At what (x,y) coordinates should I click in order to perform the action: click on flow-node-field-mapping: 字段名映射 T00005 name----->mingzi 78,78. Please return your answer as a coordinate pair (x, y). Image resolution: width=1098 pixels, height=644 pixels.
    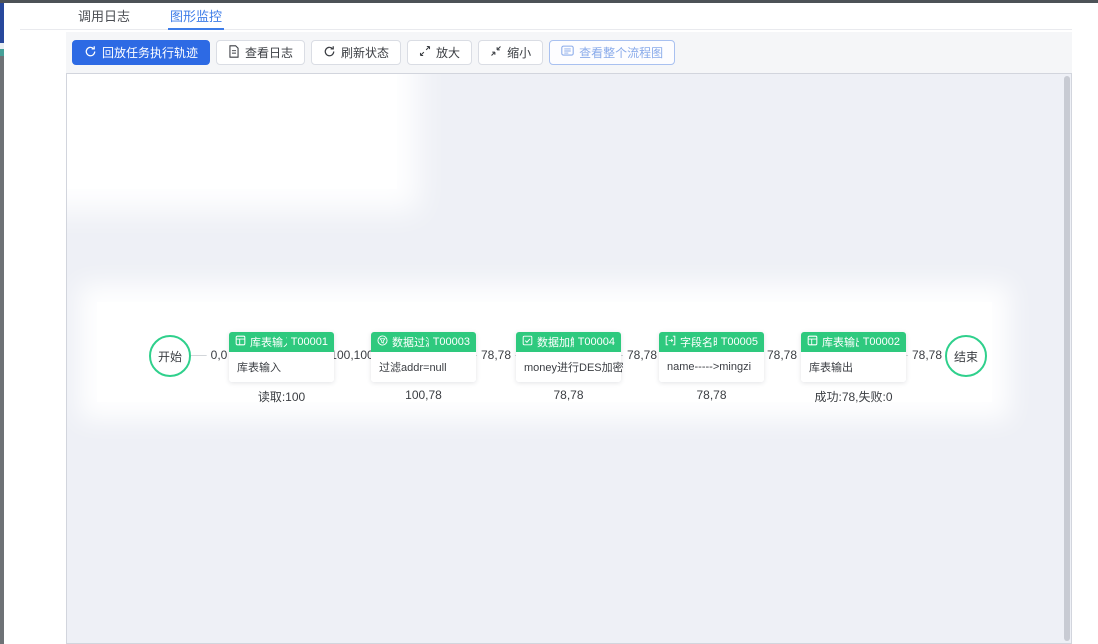
    Looking at the image, I should click on (711, 367).